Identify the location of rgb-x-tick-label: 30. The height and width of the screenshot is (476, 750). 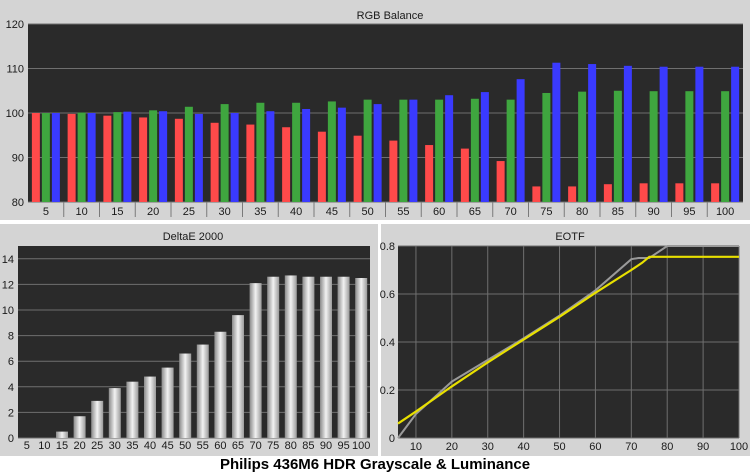
(225, 212).